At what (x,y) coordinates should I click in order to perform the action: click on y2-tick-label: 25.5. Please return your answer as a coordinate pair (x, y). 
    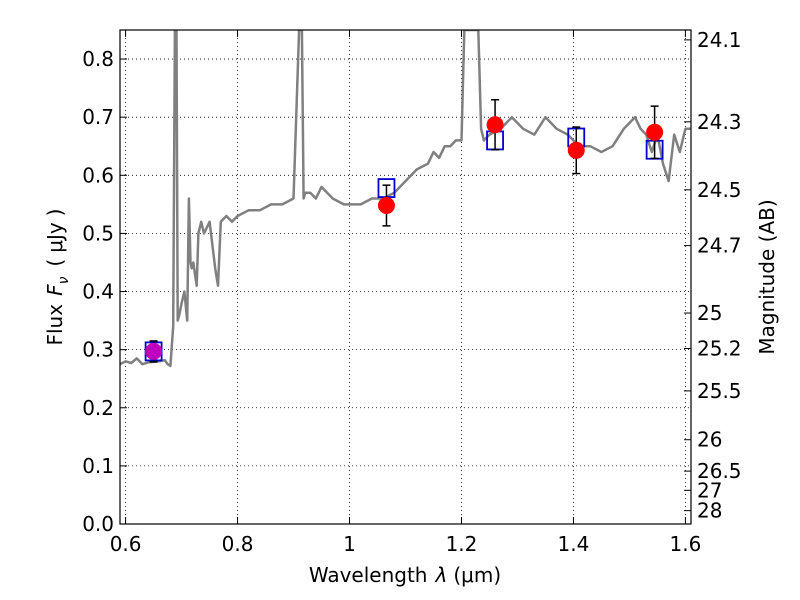
    Looking at the image, I should click on (719, 391).